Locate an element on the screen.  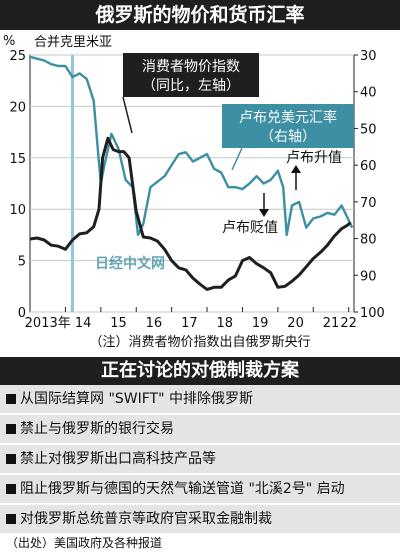
list-item-text: 对俄罗斯总统普京等政府官采取金融制裁 is located at coordinates (146, 519).